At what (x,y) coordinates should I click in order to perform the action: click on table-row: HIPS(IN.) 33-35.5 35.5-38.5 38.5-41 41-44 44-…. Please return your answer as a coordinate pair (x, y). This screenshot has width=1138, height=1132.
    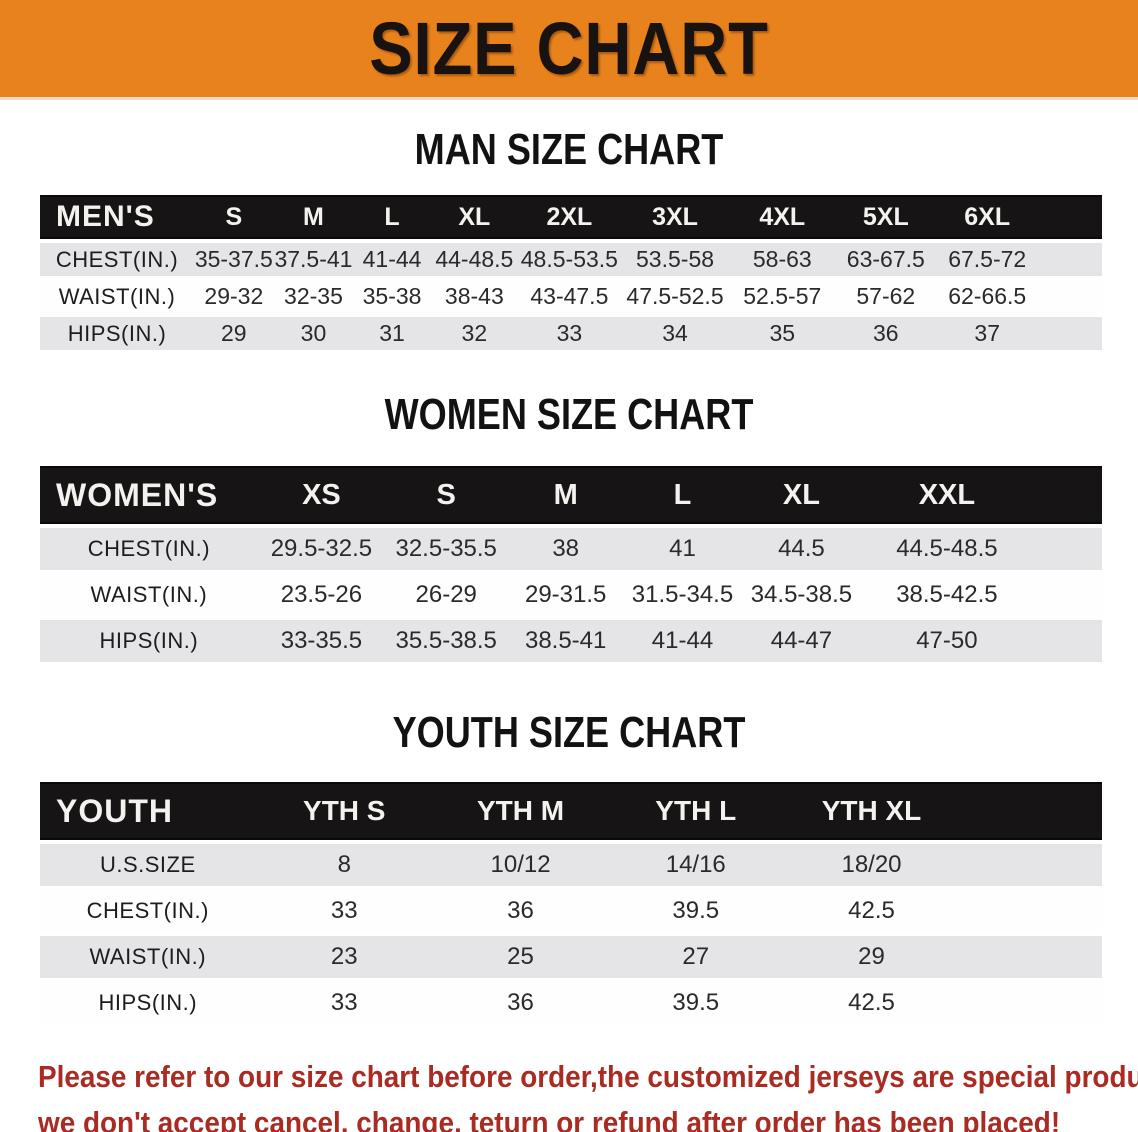
    Looking at the image, I should click on (571, 641).